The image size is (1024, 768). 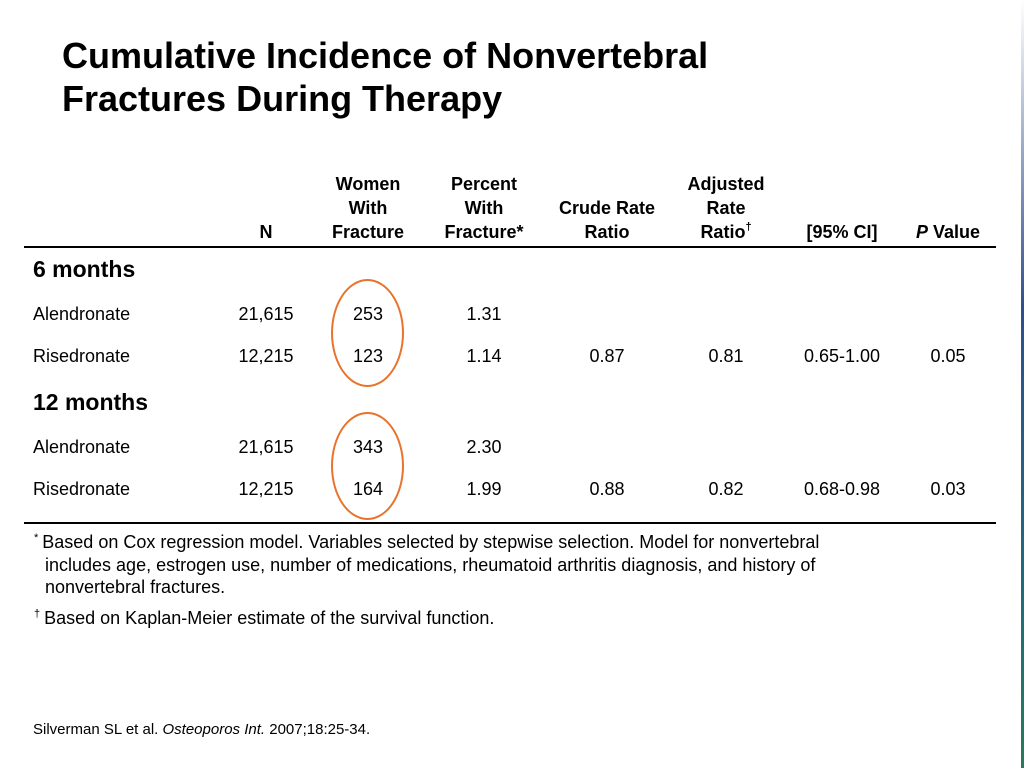 What do you see at coordinates (484, 314) in the screenshot?
I see `cell-percent: 1.31` at bounding box center [484, 314].